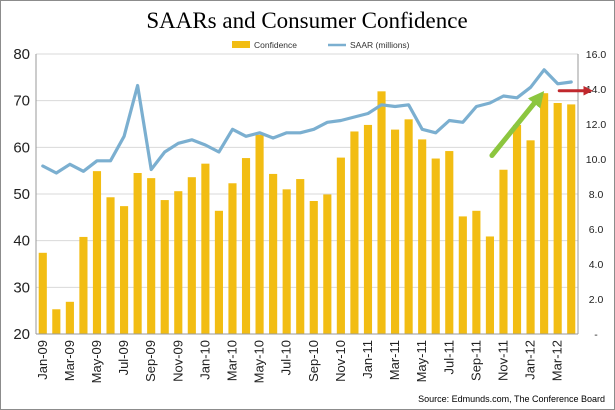 The width and height of the screenshot is (615, 410). I want to click on legend: Confidence SAAR (millions), so click(321, 45).